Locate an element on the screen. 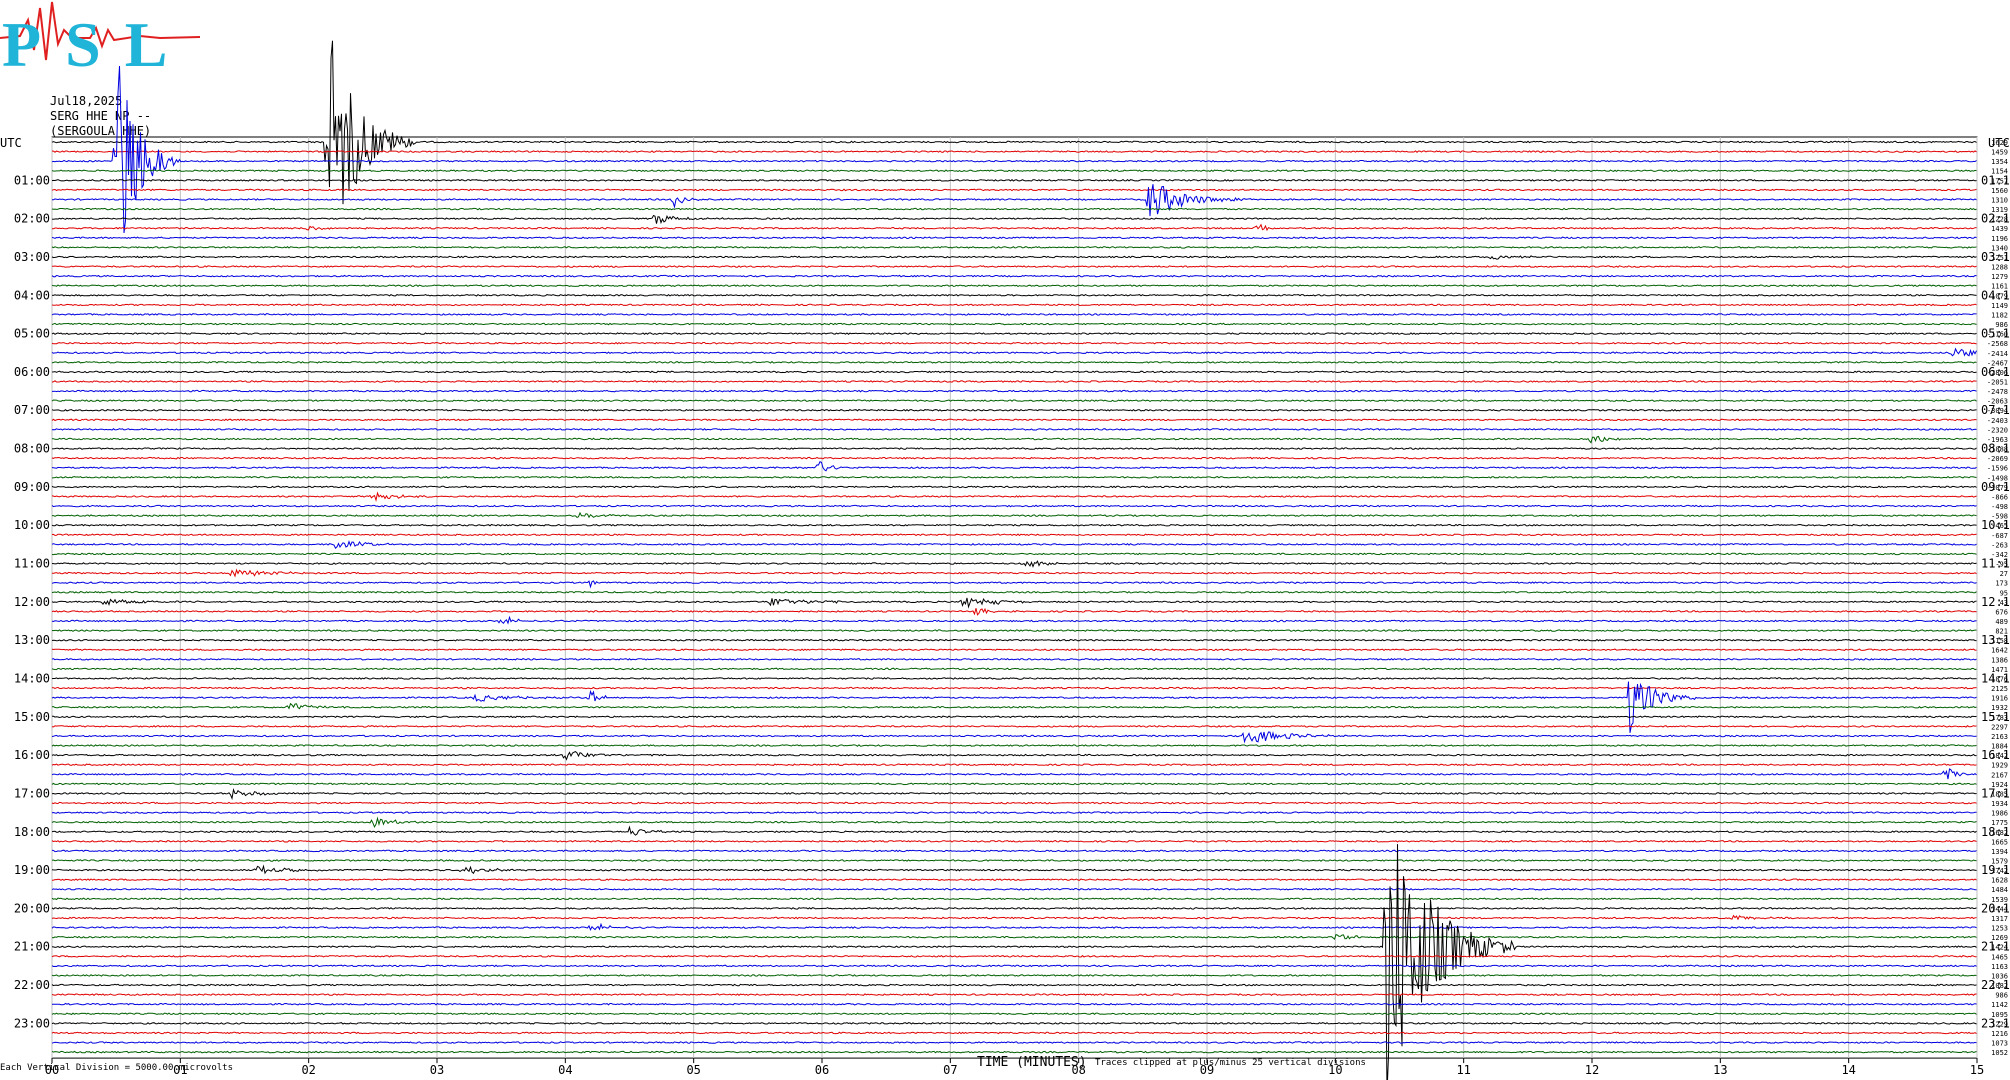  hour-label-left: 22:00 is located at coordinates (32, 985).